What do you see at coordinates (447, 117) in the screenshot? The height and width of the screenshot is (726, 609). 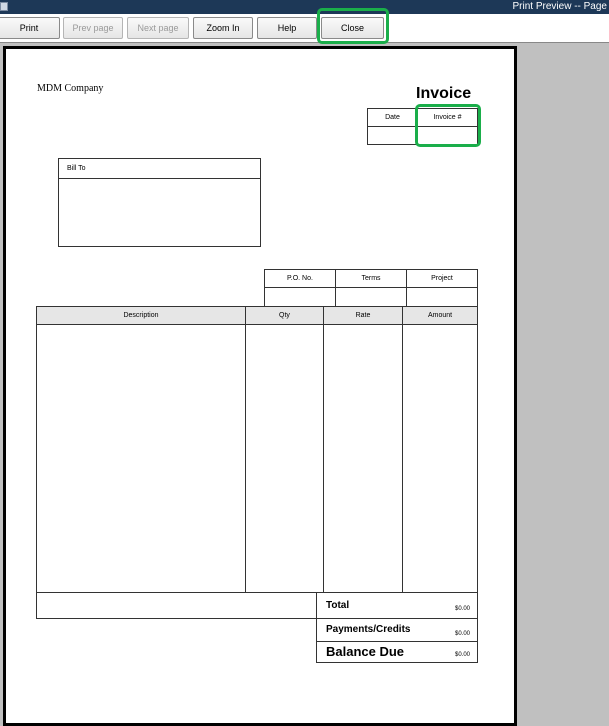 I see `invoice-number-label: Invoice #` at bounding box center [447, 117].